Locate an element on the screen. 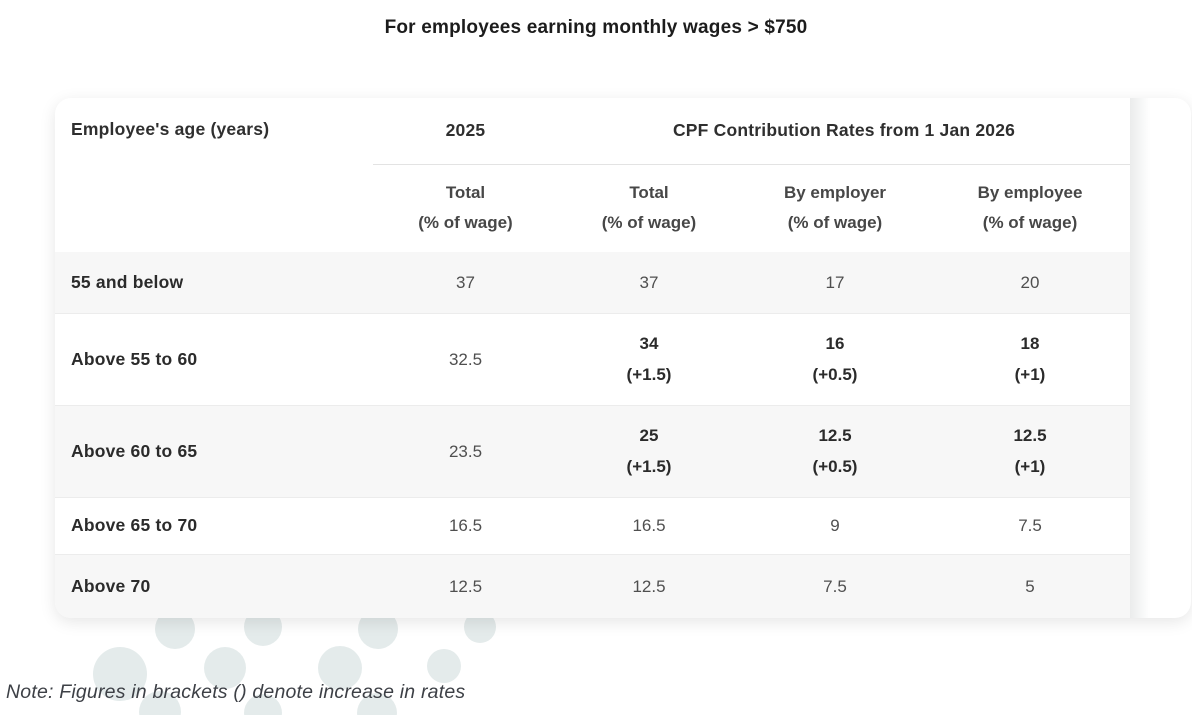 This screenshot has width=1192, height=715. rate-2026-employer: 16 (+0.5) is located at coordinates (835, 359).